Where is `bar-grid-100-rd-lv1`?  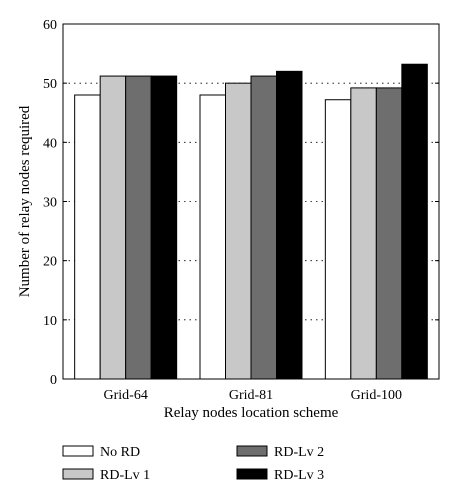
bar-grid-100-rd-lv1 is located at coordinates (363, 233).